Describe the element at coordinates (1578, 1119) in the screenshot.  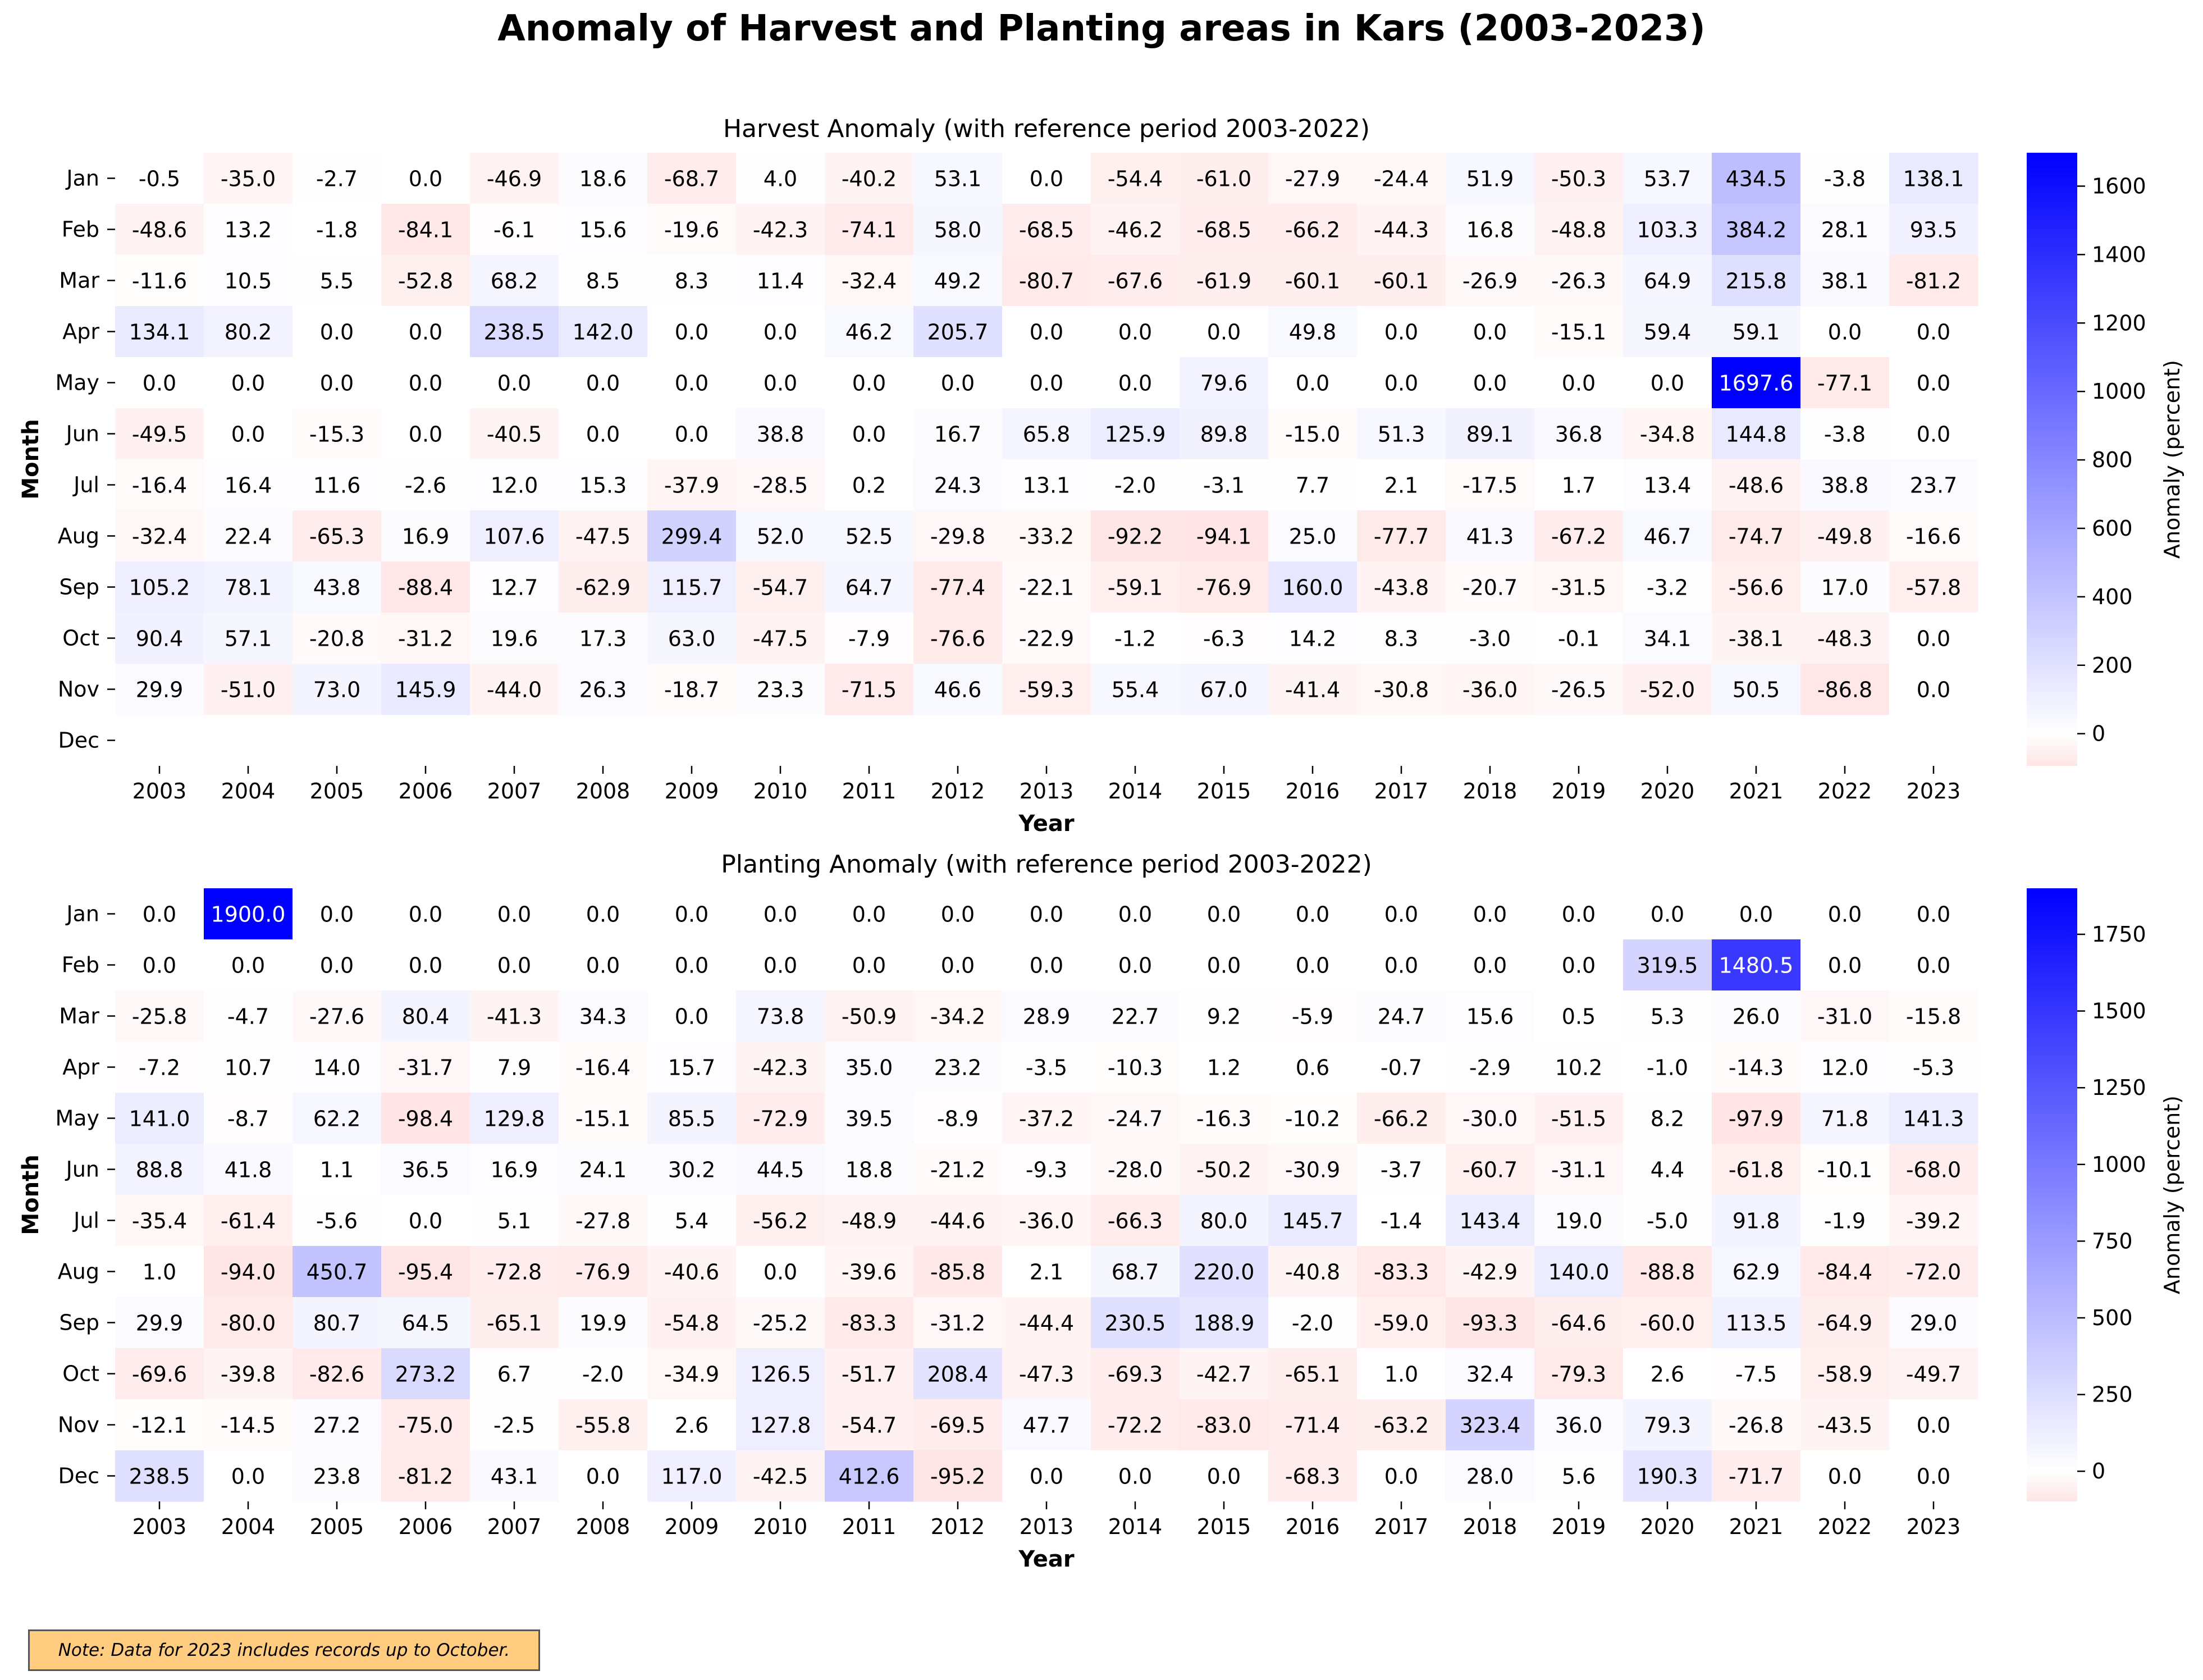
I see `planting-cell-label: -51.5` at that location.